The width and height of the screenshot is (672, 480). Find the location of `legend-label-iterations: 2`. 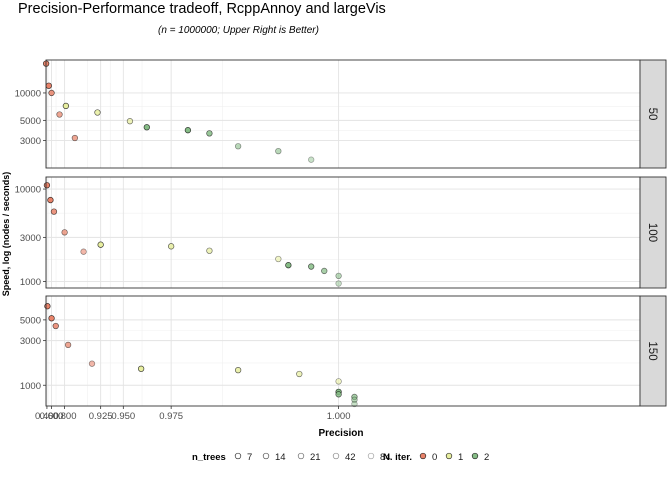

legend-label-iterations: 2 is located at coordinates (486, 457).